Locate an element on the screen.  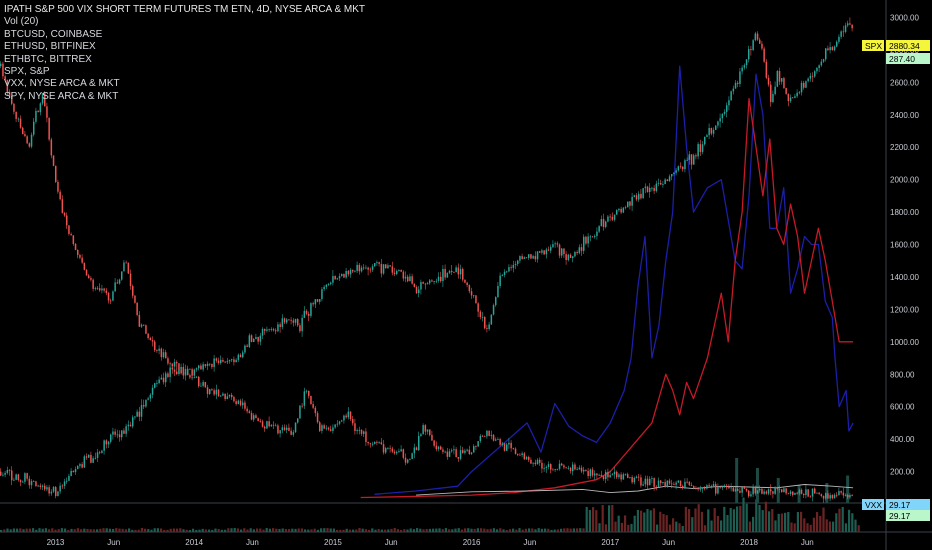
legend-item-btcusd: BTCUSD, COINBASE is located at coordinates (53, 34).